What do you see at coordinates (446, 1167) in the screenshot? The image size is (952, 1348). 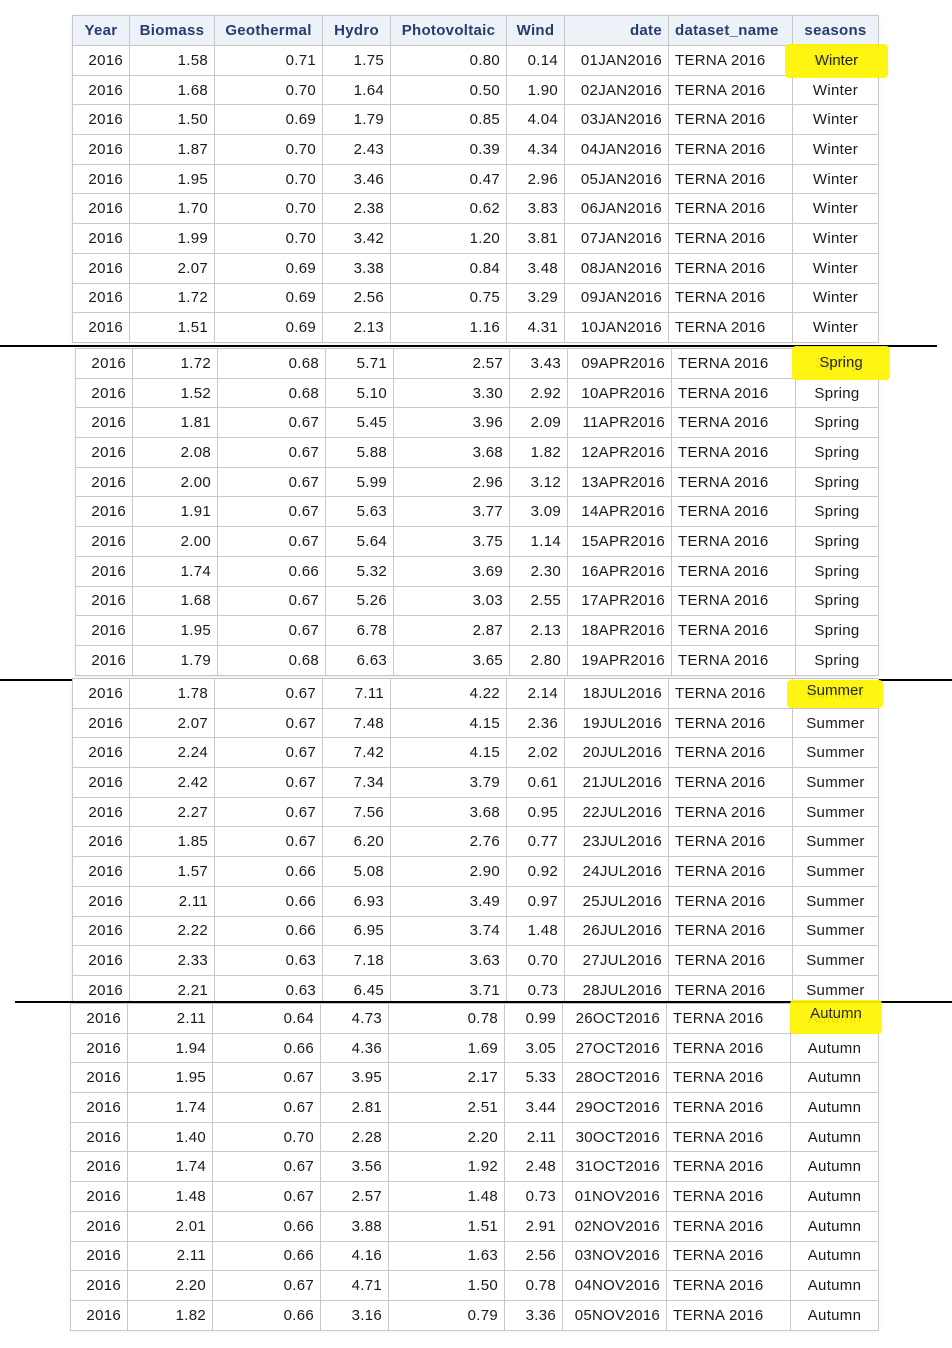 I see `cell-photovoltaic: 1.92` at bounding box center [446, 1167].